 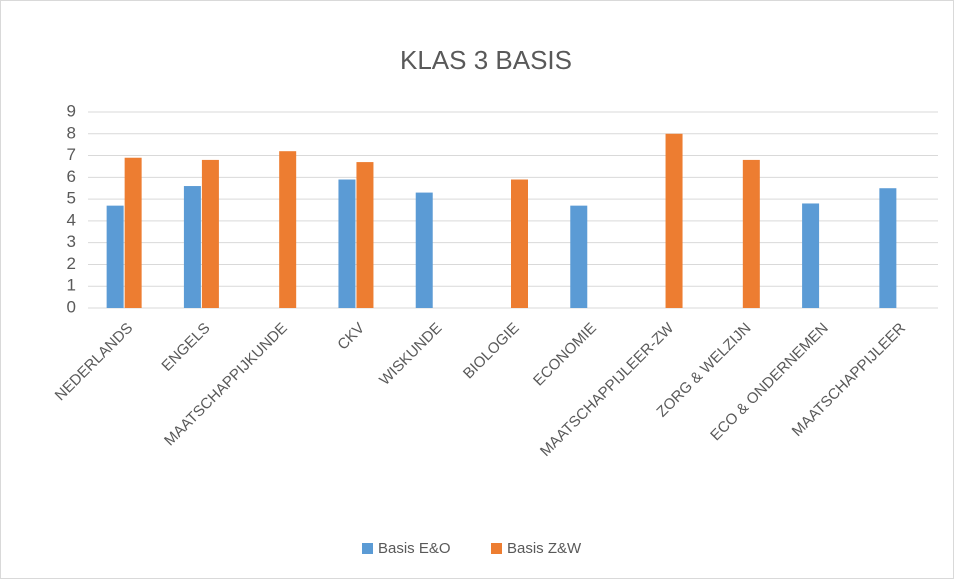 I want to click on legend-label: Basis Z&W, so click(x=544, y=548).